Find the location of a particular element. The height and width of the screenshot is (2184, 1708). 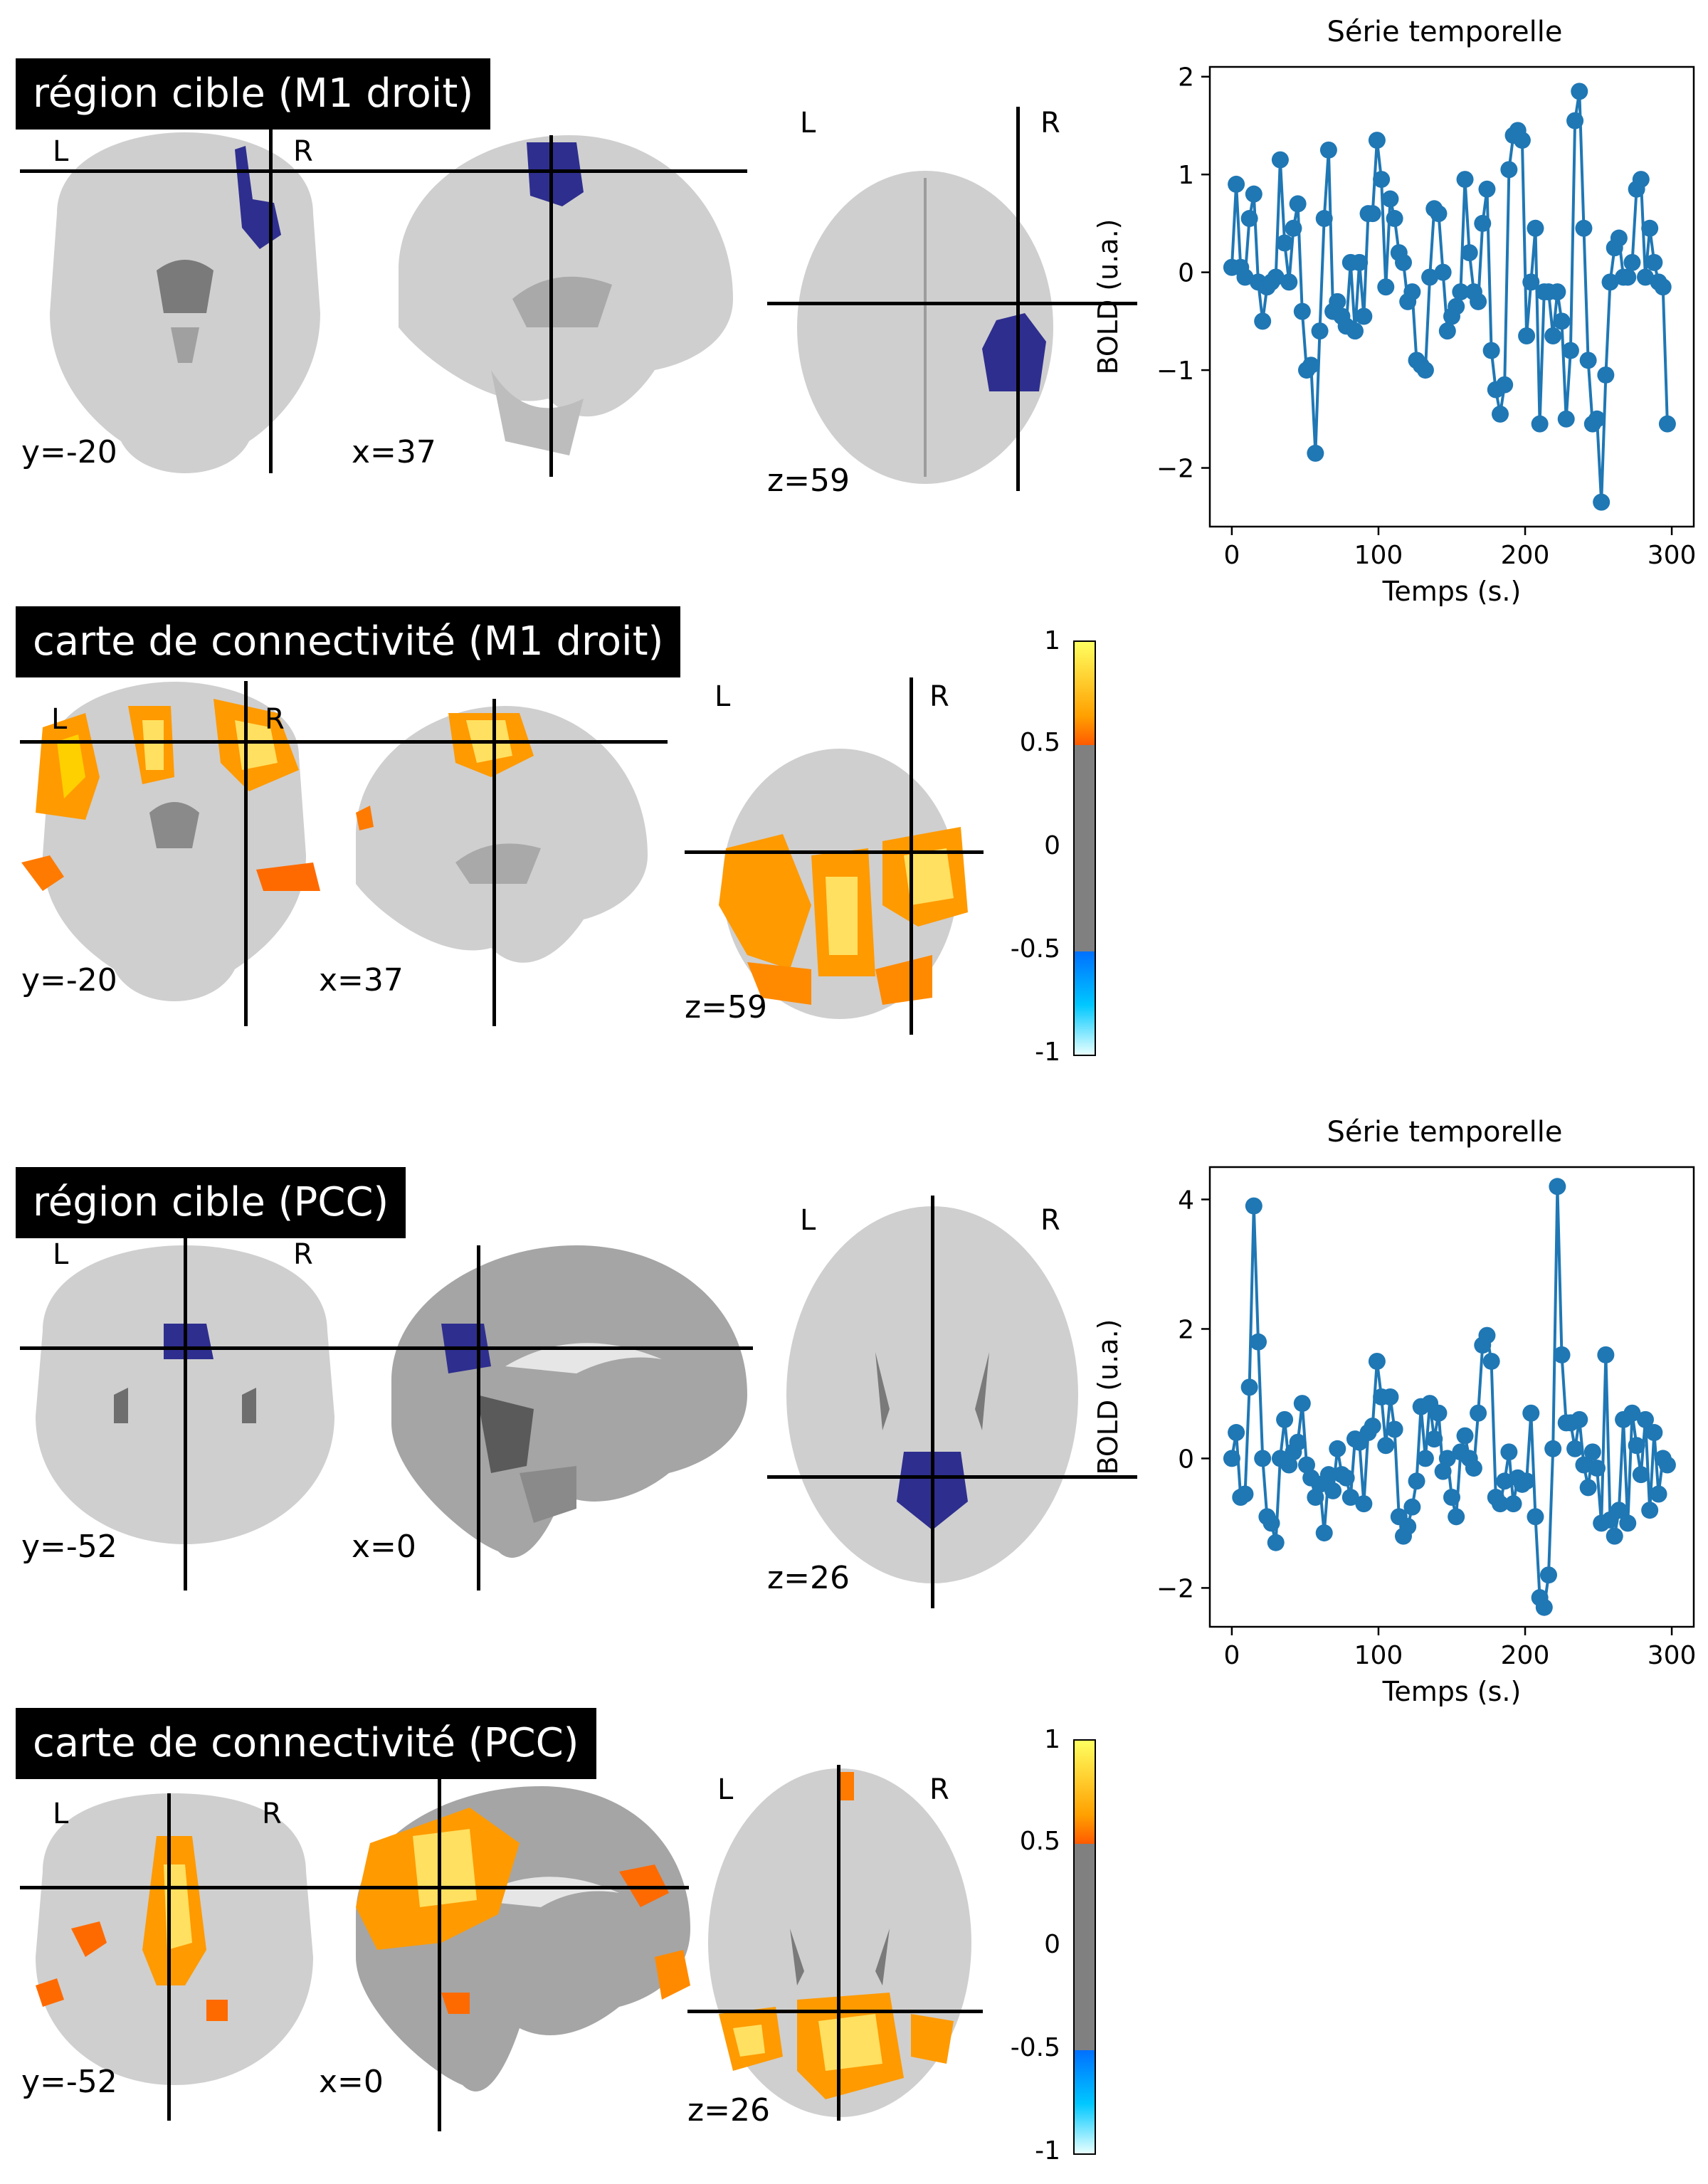

axial-crosshair-h is located at coordinates (834, 852).